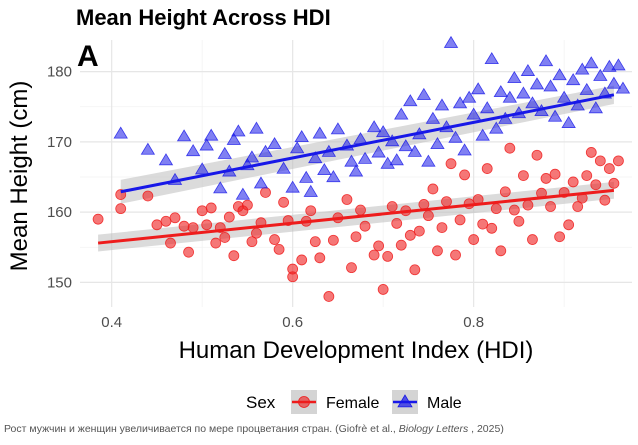 This screenshot has height=445, width=638. I want to click on x-tick-label: 0.6, so click(292, 322).